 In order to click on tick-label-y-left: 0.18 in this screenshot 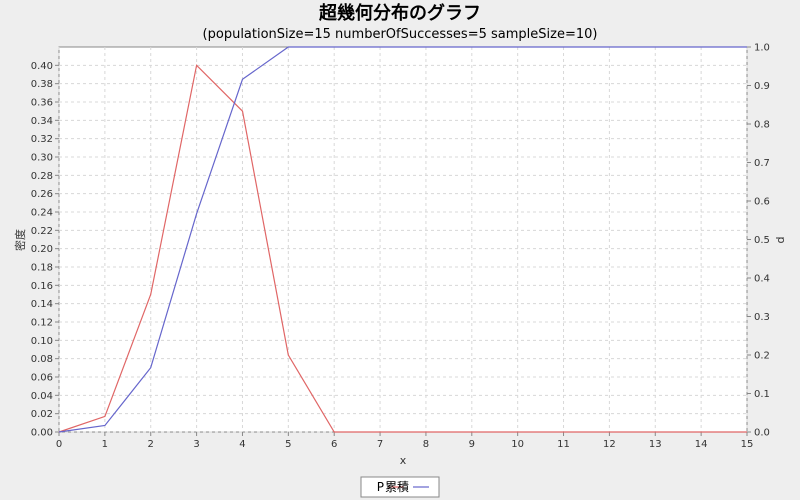, I will do `click(42, 268)`.